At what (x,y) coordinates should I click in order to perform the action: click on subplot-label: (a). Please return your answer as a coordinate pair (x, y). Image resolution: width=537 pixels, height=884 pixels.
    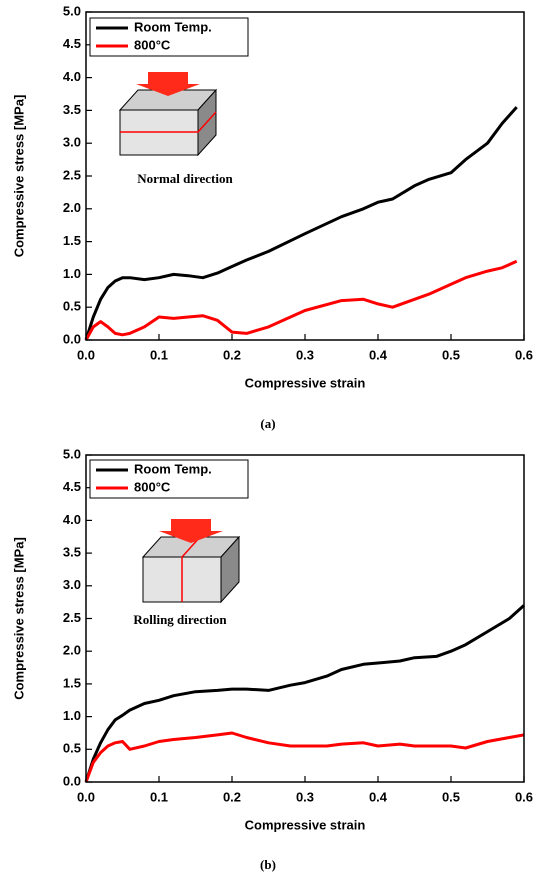
    Looking at the image, I should click on (267, 423).